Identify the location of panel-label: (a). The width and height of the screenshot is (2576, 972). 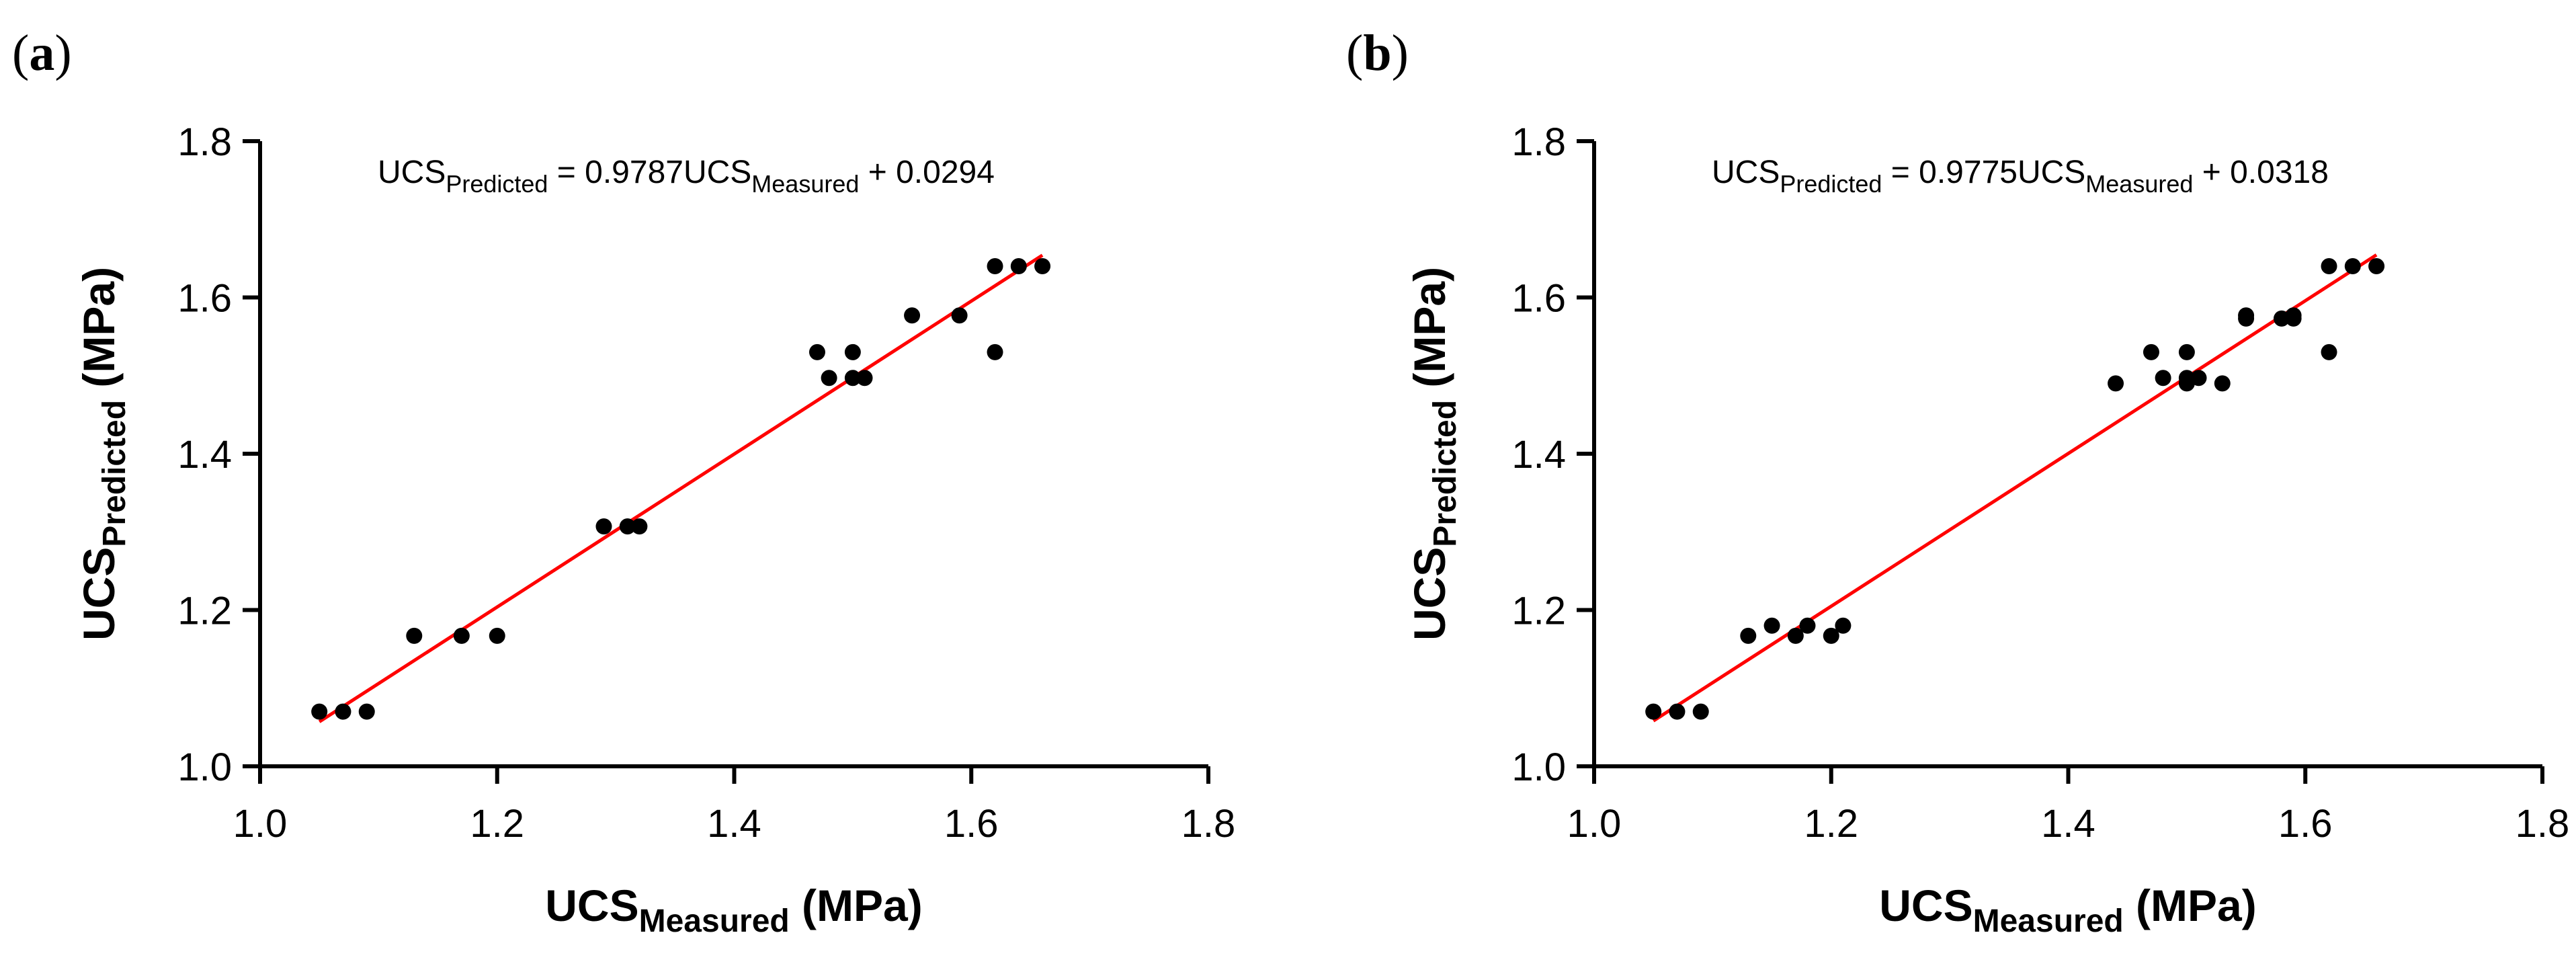
(42, 53).